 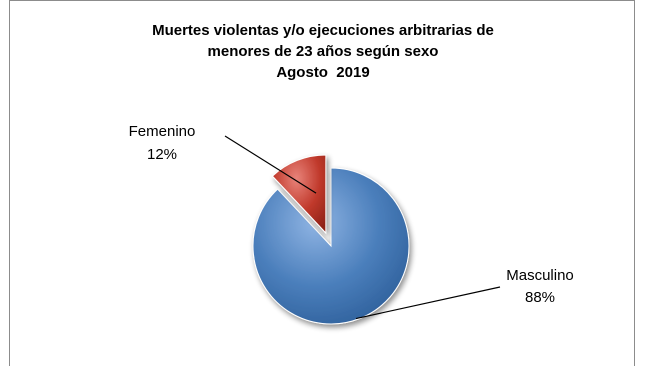 I want to click on leader-line-masculino, so click(x=428, y=303).